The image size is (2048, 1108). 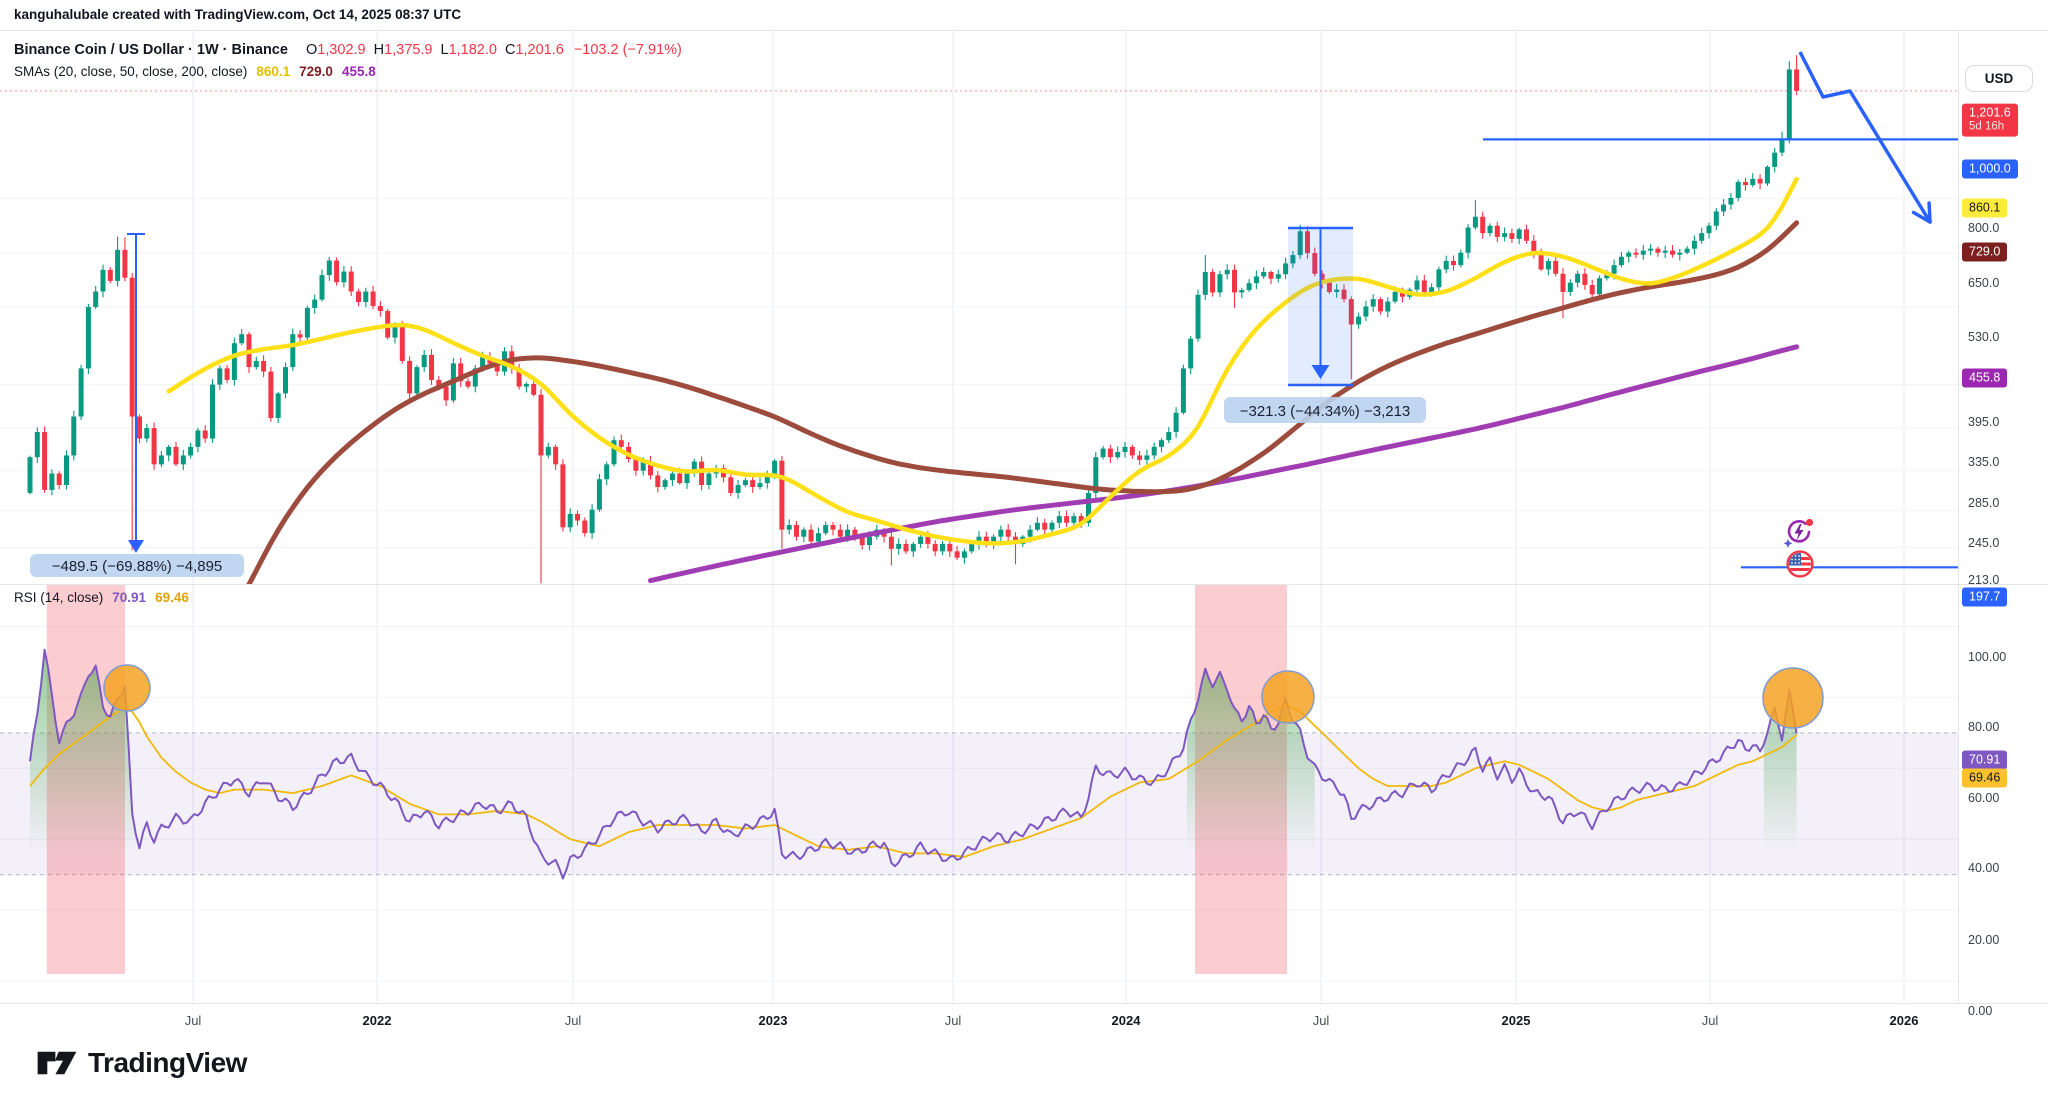 I want to click on axis-tick-label: 335.0, so click(x=1984, y=462).